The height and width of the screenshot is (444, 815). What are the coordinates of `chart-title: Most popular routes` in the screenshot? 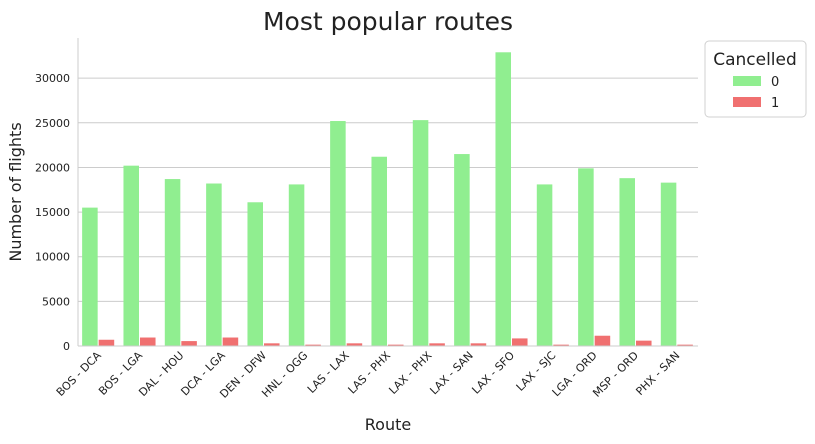 It's located at (388, 21).